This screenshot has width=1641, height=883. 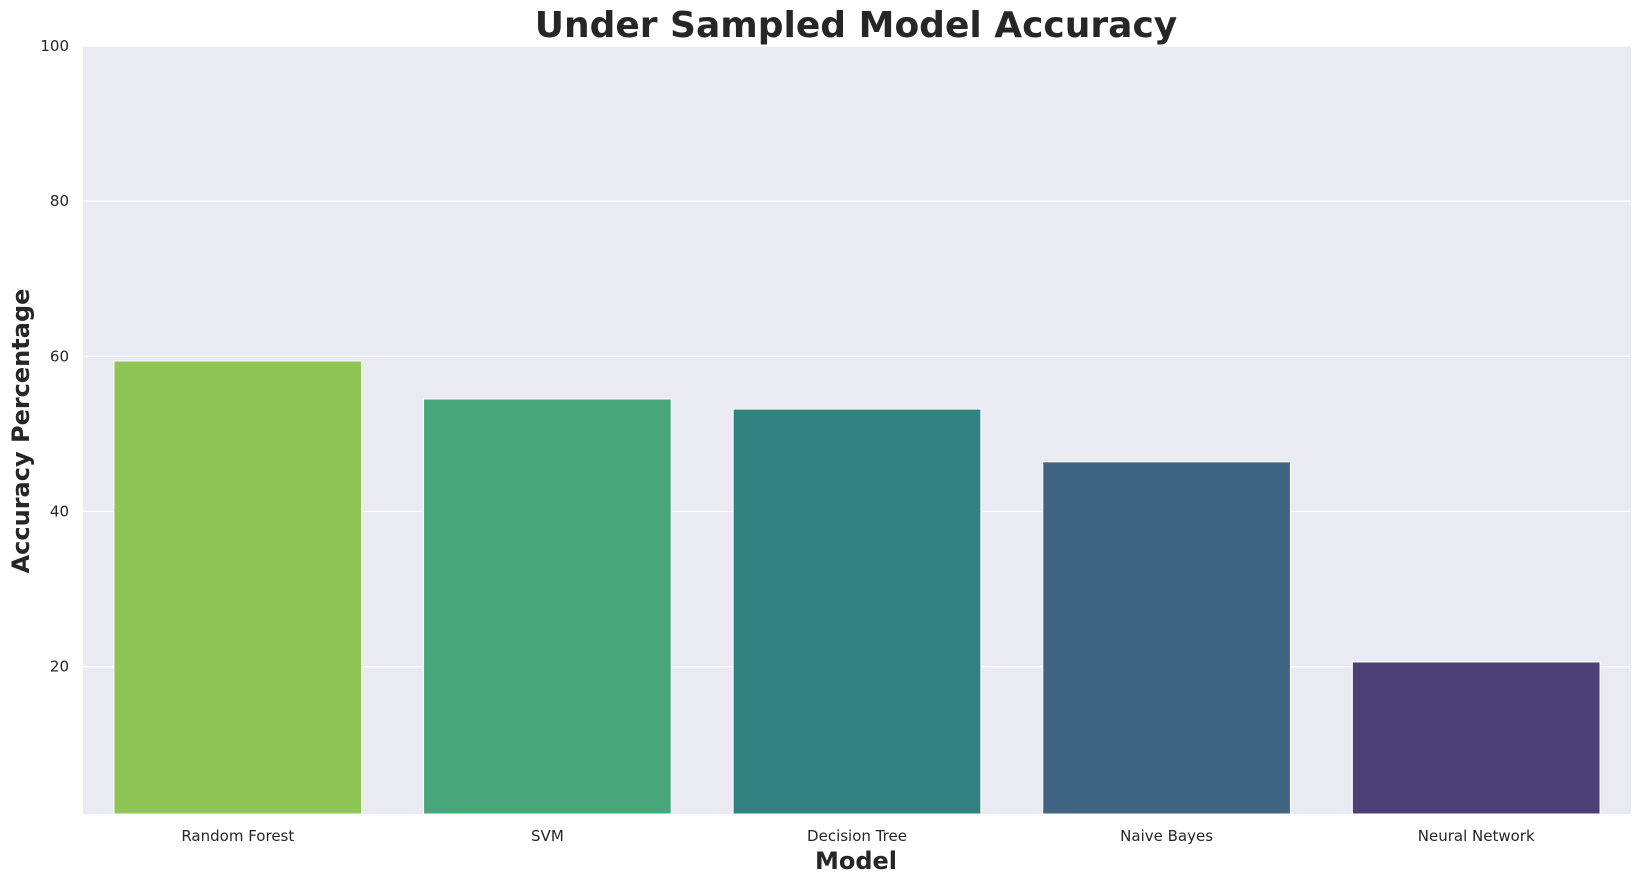 I want to click on x-tick-label: Decision Tree, so click(x=857, y=836).